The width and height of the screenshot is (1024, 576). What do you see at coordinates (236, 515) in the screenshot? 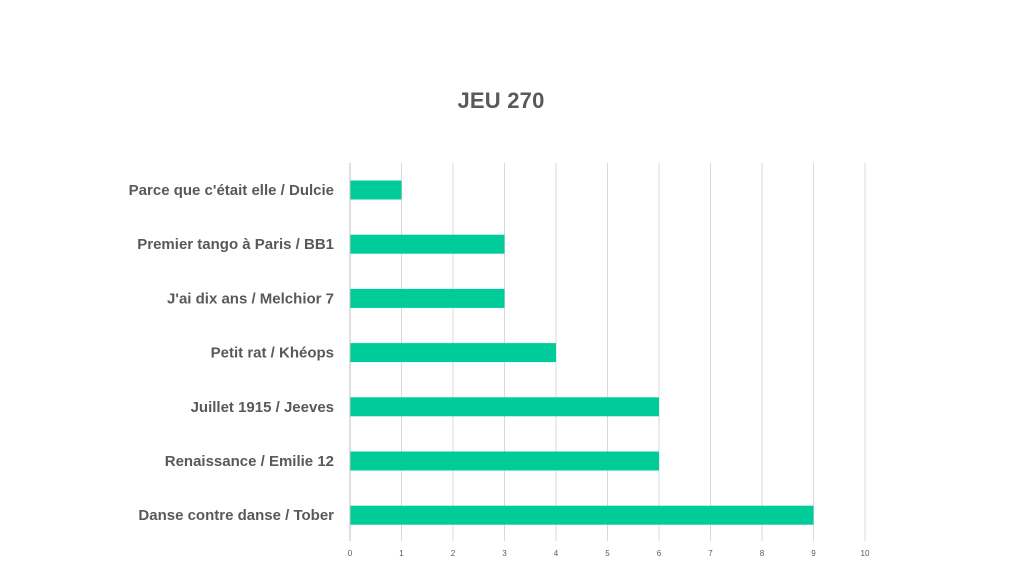
I see `category-label: Danse contre danse / Tober` at bounding box center [236, 515].